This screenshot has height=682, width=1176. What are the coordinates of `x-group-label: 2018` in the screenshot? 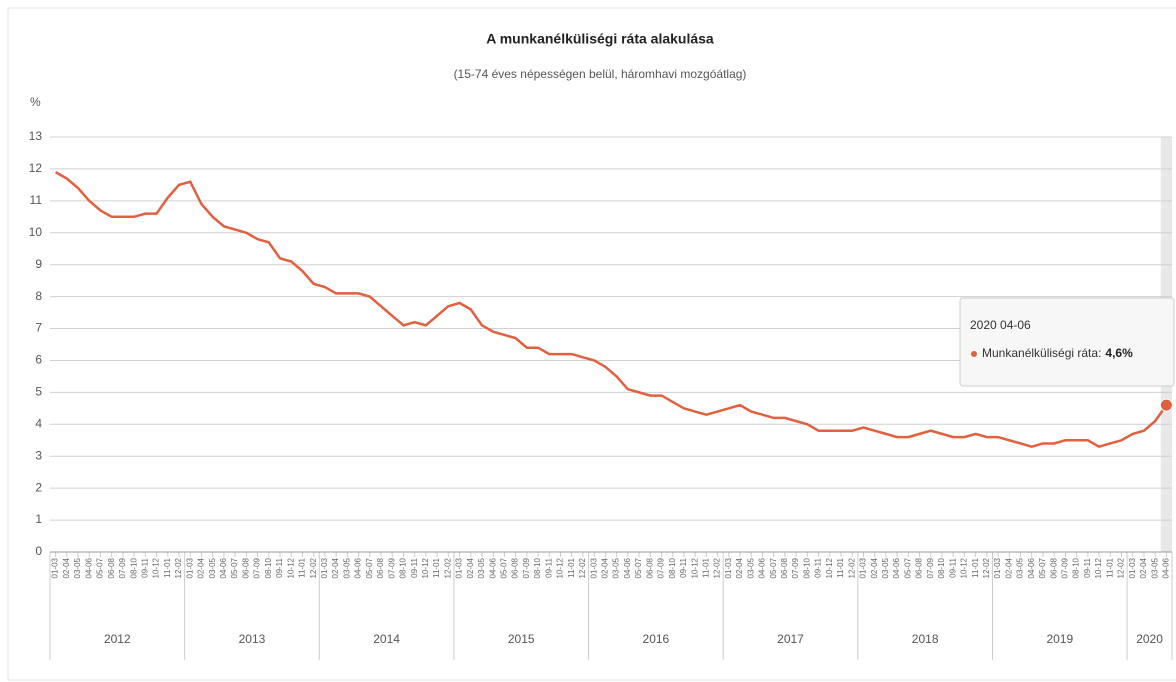 It's located at (925, 639).